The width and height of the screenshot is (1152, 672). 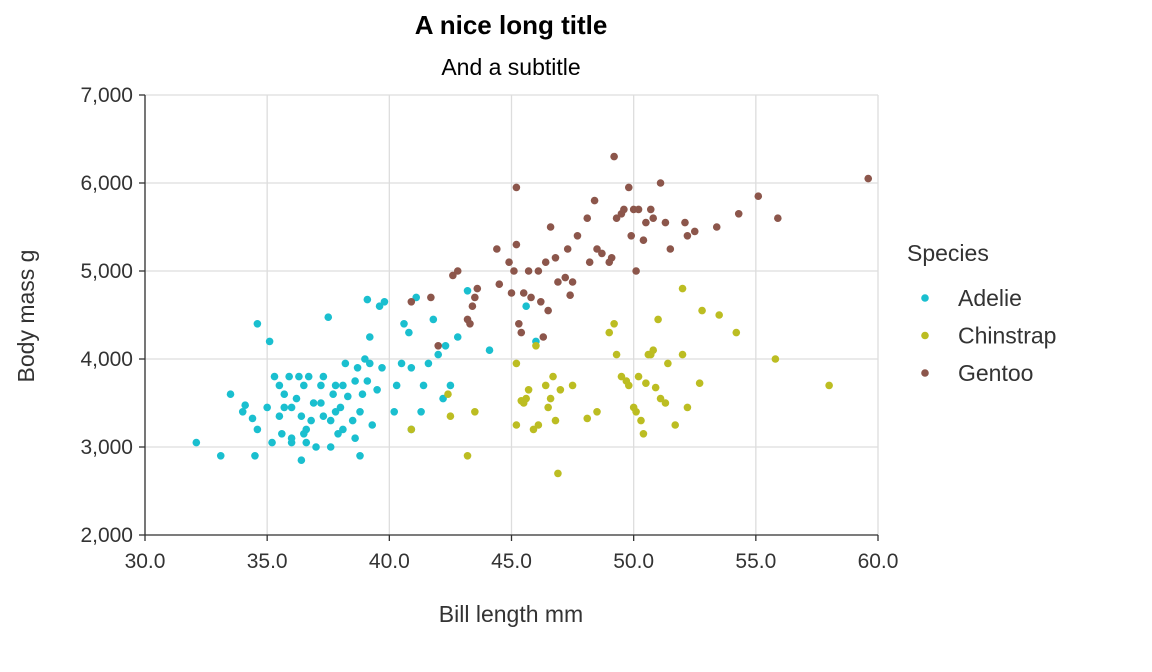 I want to click on x-tick-label: 35.0, so click(x=267, y=561).